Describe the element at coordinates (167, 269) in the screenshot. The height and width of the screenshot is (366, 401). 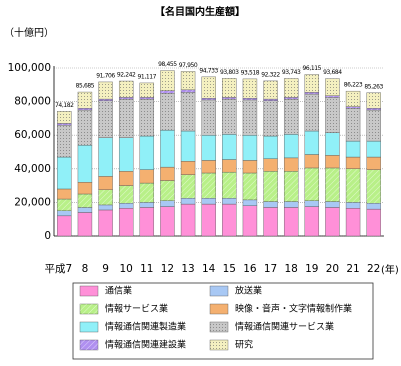
I see `x-tick-label: 12` at that location.